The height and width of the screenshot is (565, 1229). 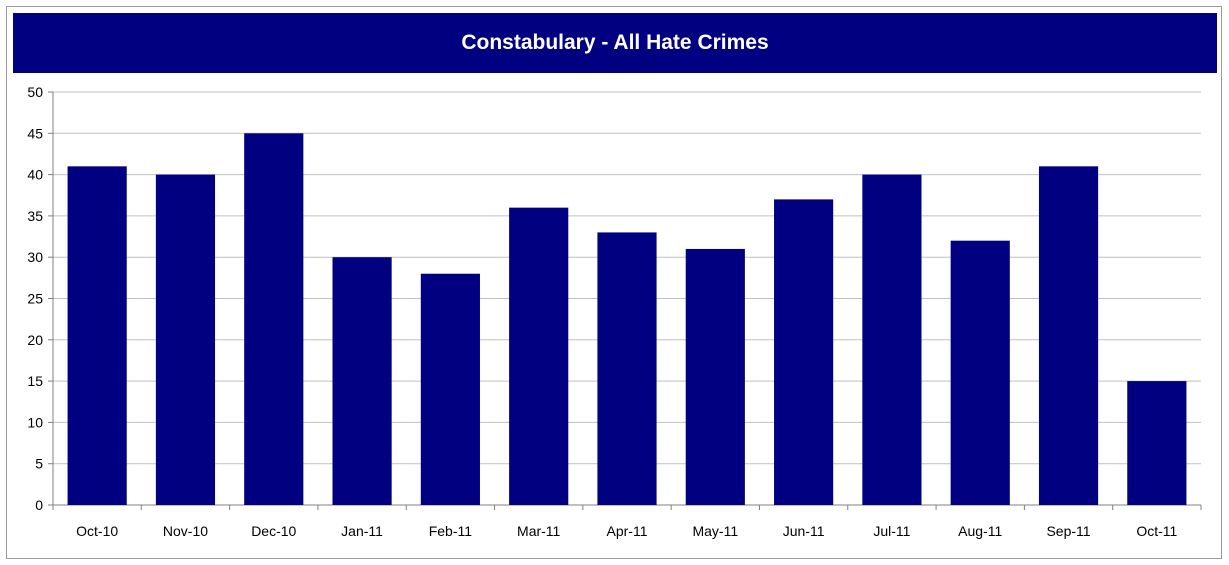 What do you see at coordinates (35, 340) in the screenshot?
I see `y-tick-label: 20` at bounding box center [35, 340].